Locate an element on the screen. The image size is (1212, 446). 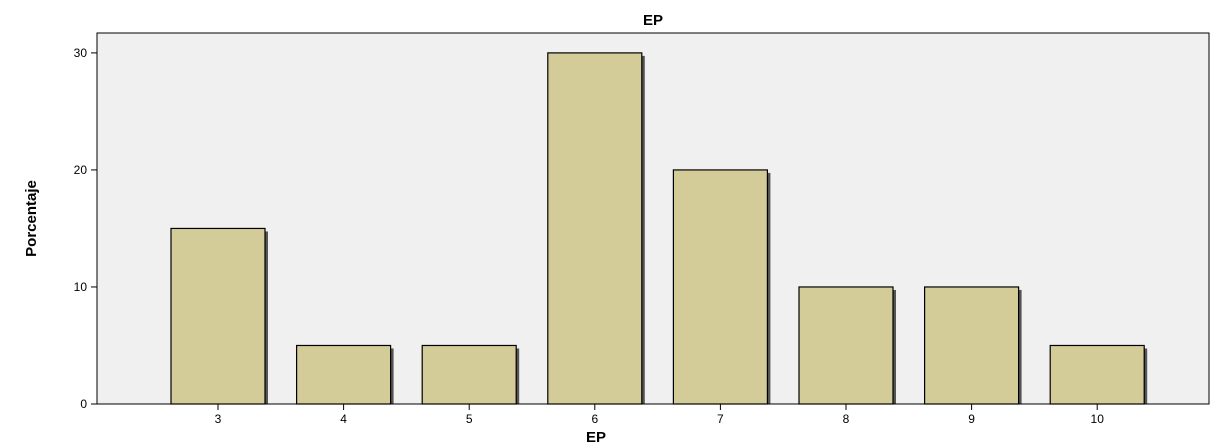
x-tick-label: 8 is located at coordinates (846, 419).